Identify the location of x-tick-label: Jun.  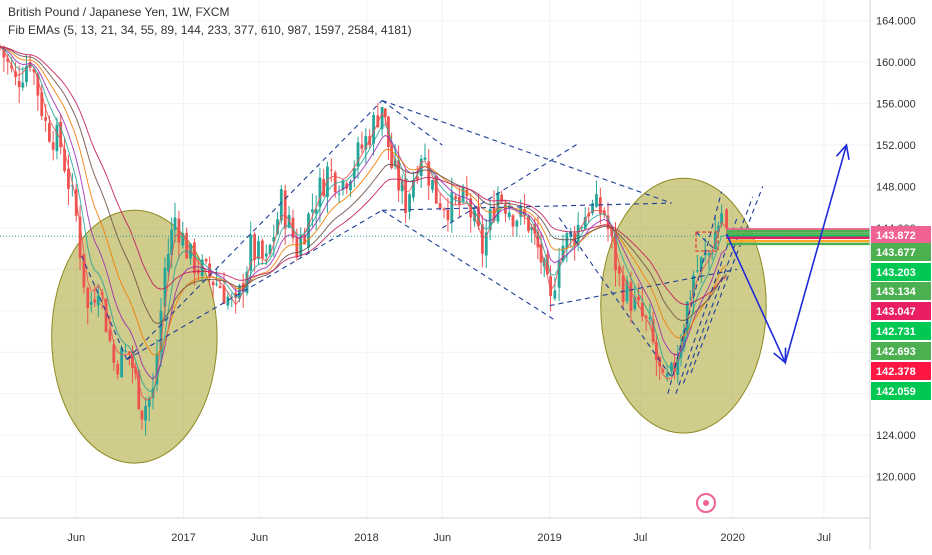
(76, 538).